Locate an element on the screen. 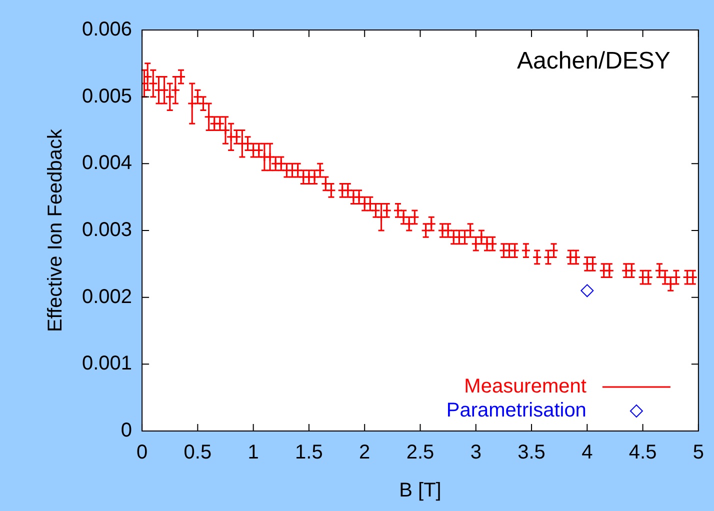 Image resolution: width=714 pixels, height=511 pixels. y-tick-label: 0.006 is located at coordinates (107, 29).